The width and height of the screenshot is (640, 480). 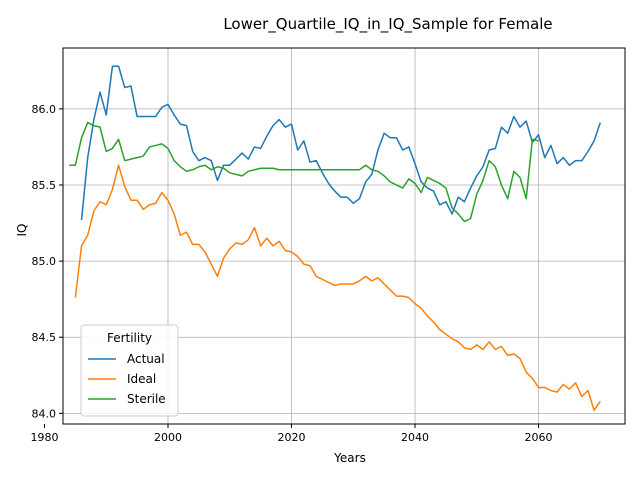 What do you see at coordinates (44, 437) in the screenshot?
I see `x-tick-label: 1980` at bounding box center [44, 437].